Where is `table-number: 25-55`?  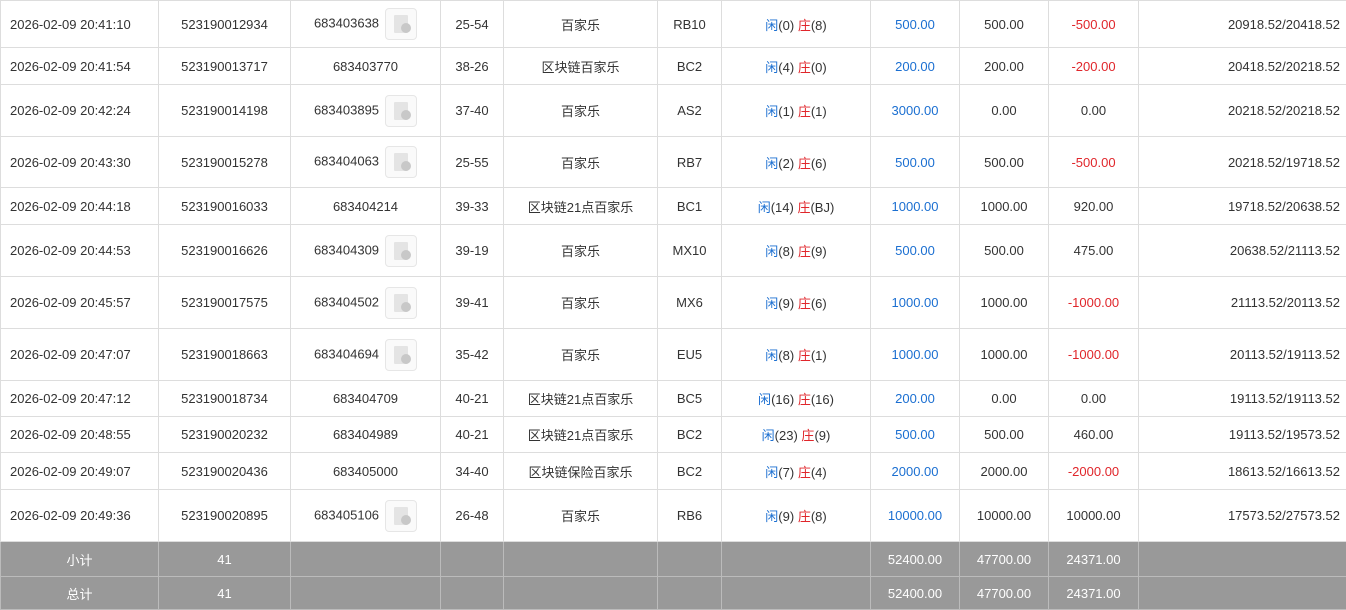
table-number: 25-55 is located at coordinates (472, 162).